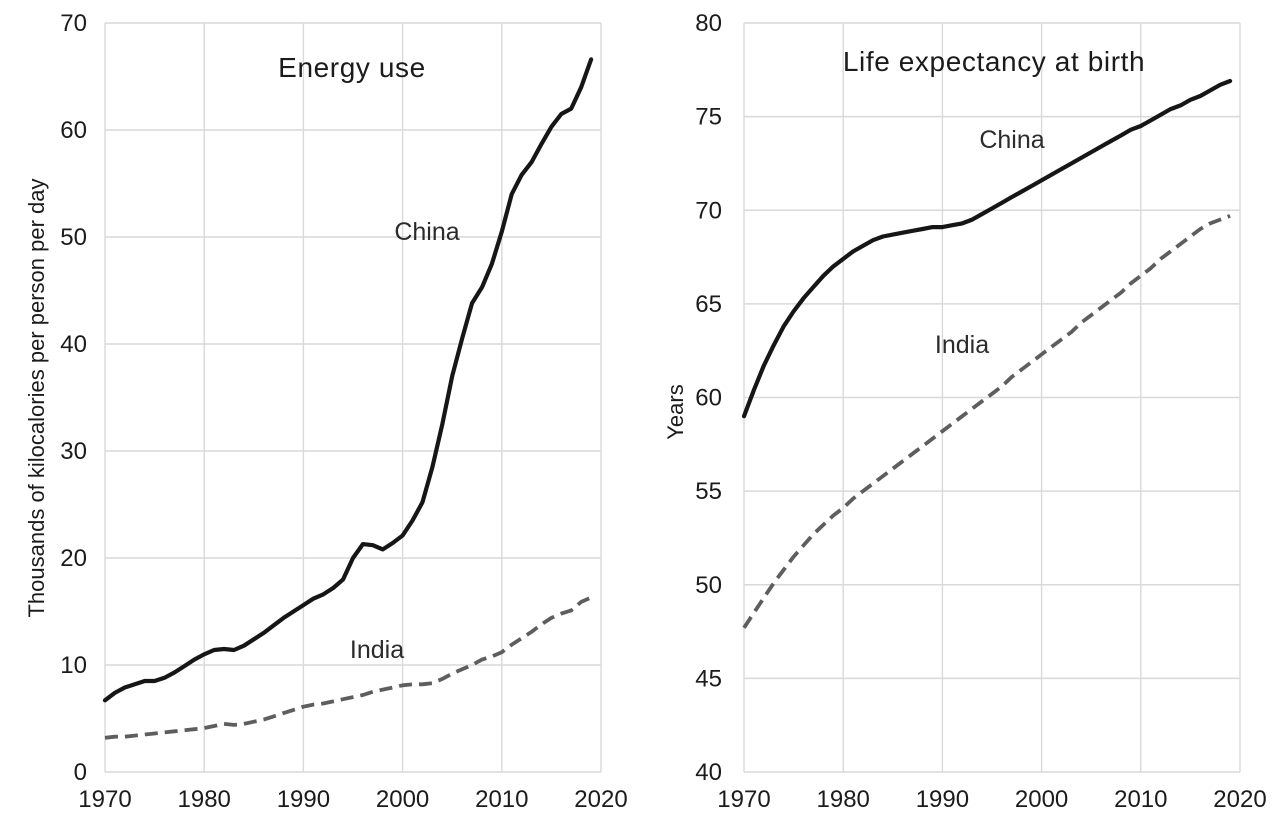 The width and height of the screenshot is (1272, 829). I want to click on y-tick-label: 30, so click(73, 451).